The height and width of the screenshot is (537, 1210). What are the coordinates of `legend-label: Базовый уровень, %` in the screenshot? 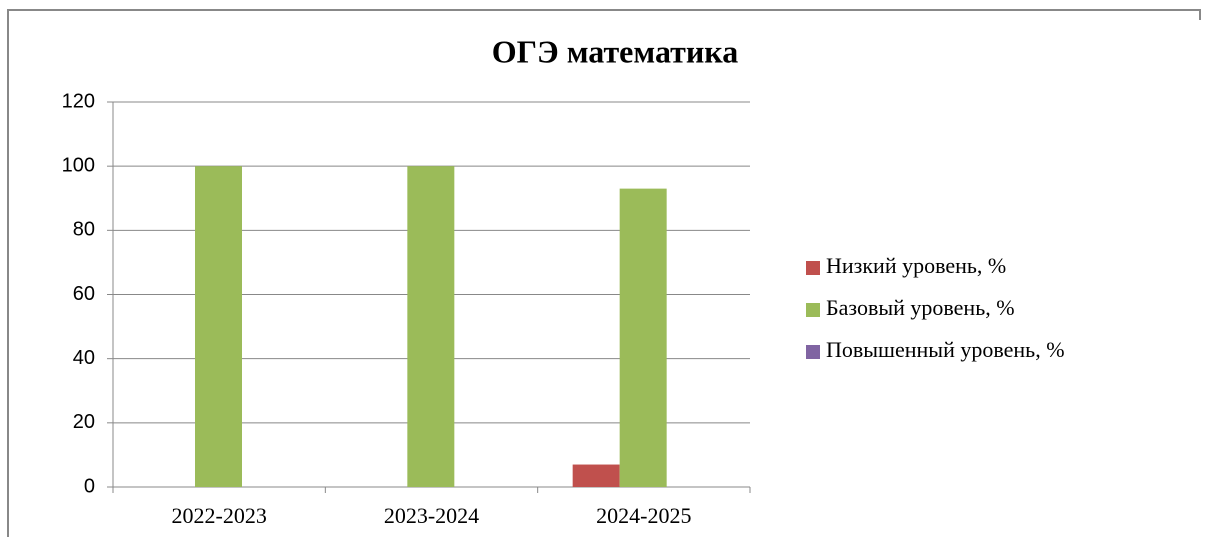 It's located at (920, 307).